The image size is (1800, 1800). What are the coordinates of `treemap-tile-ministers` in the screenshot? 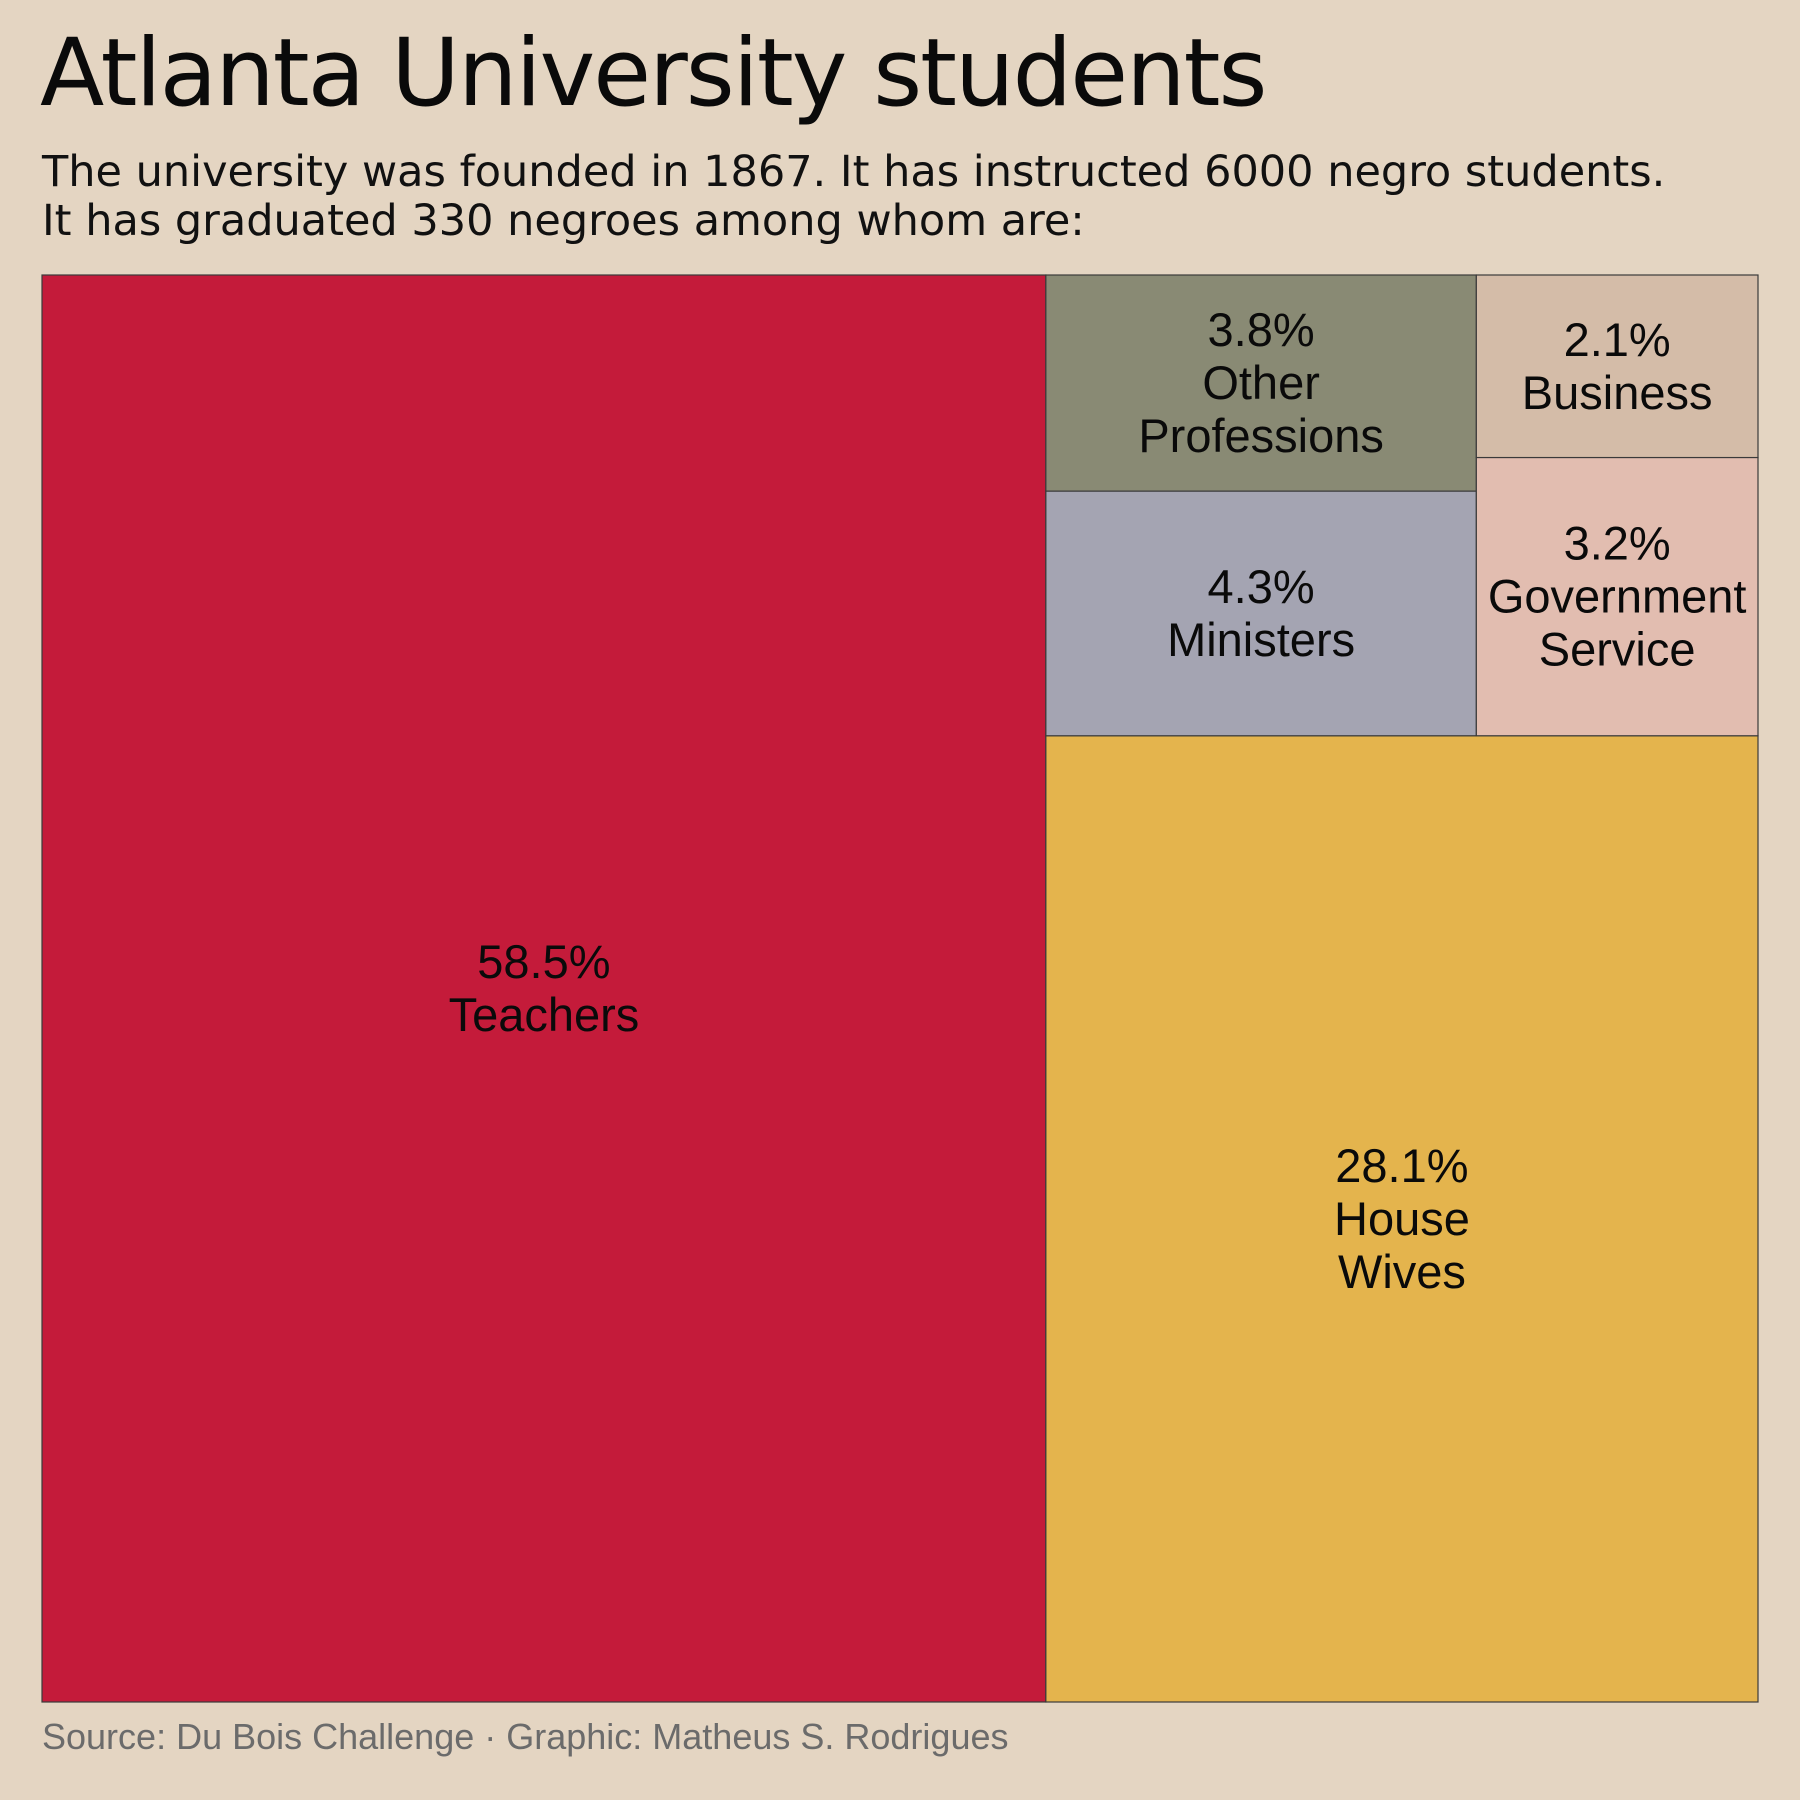 It's located at (1261, 613).